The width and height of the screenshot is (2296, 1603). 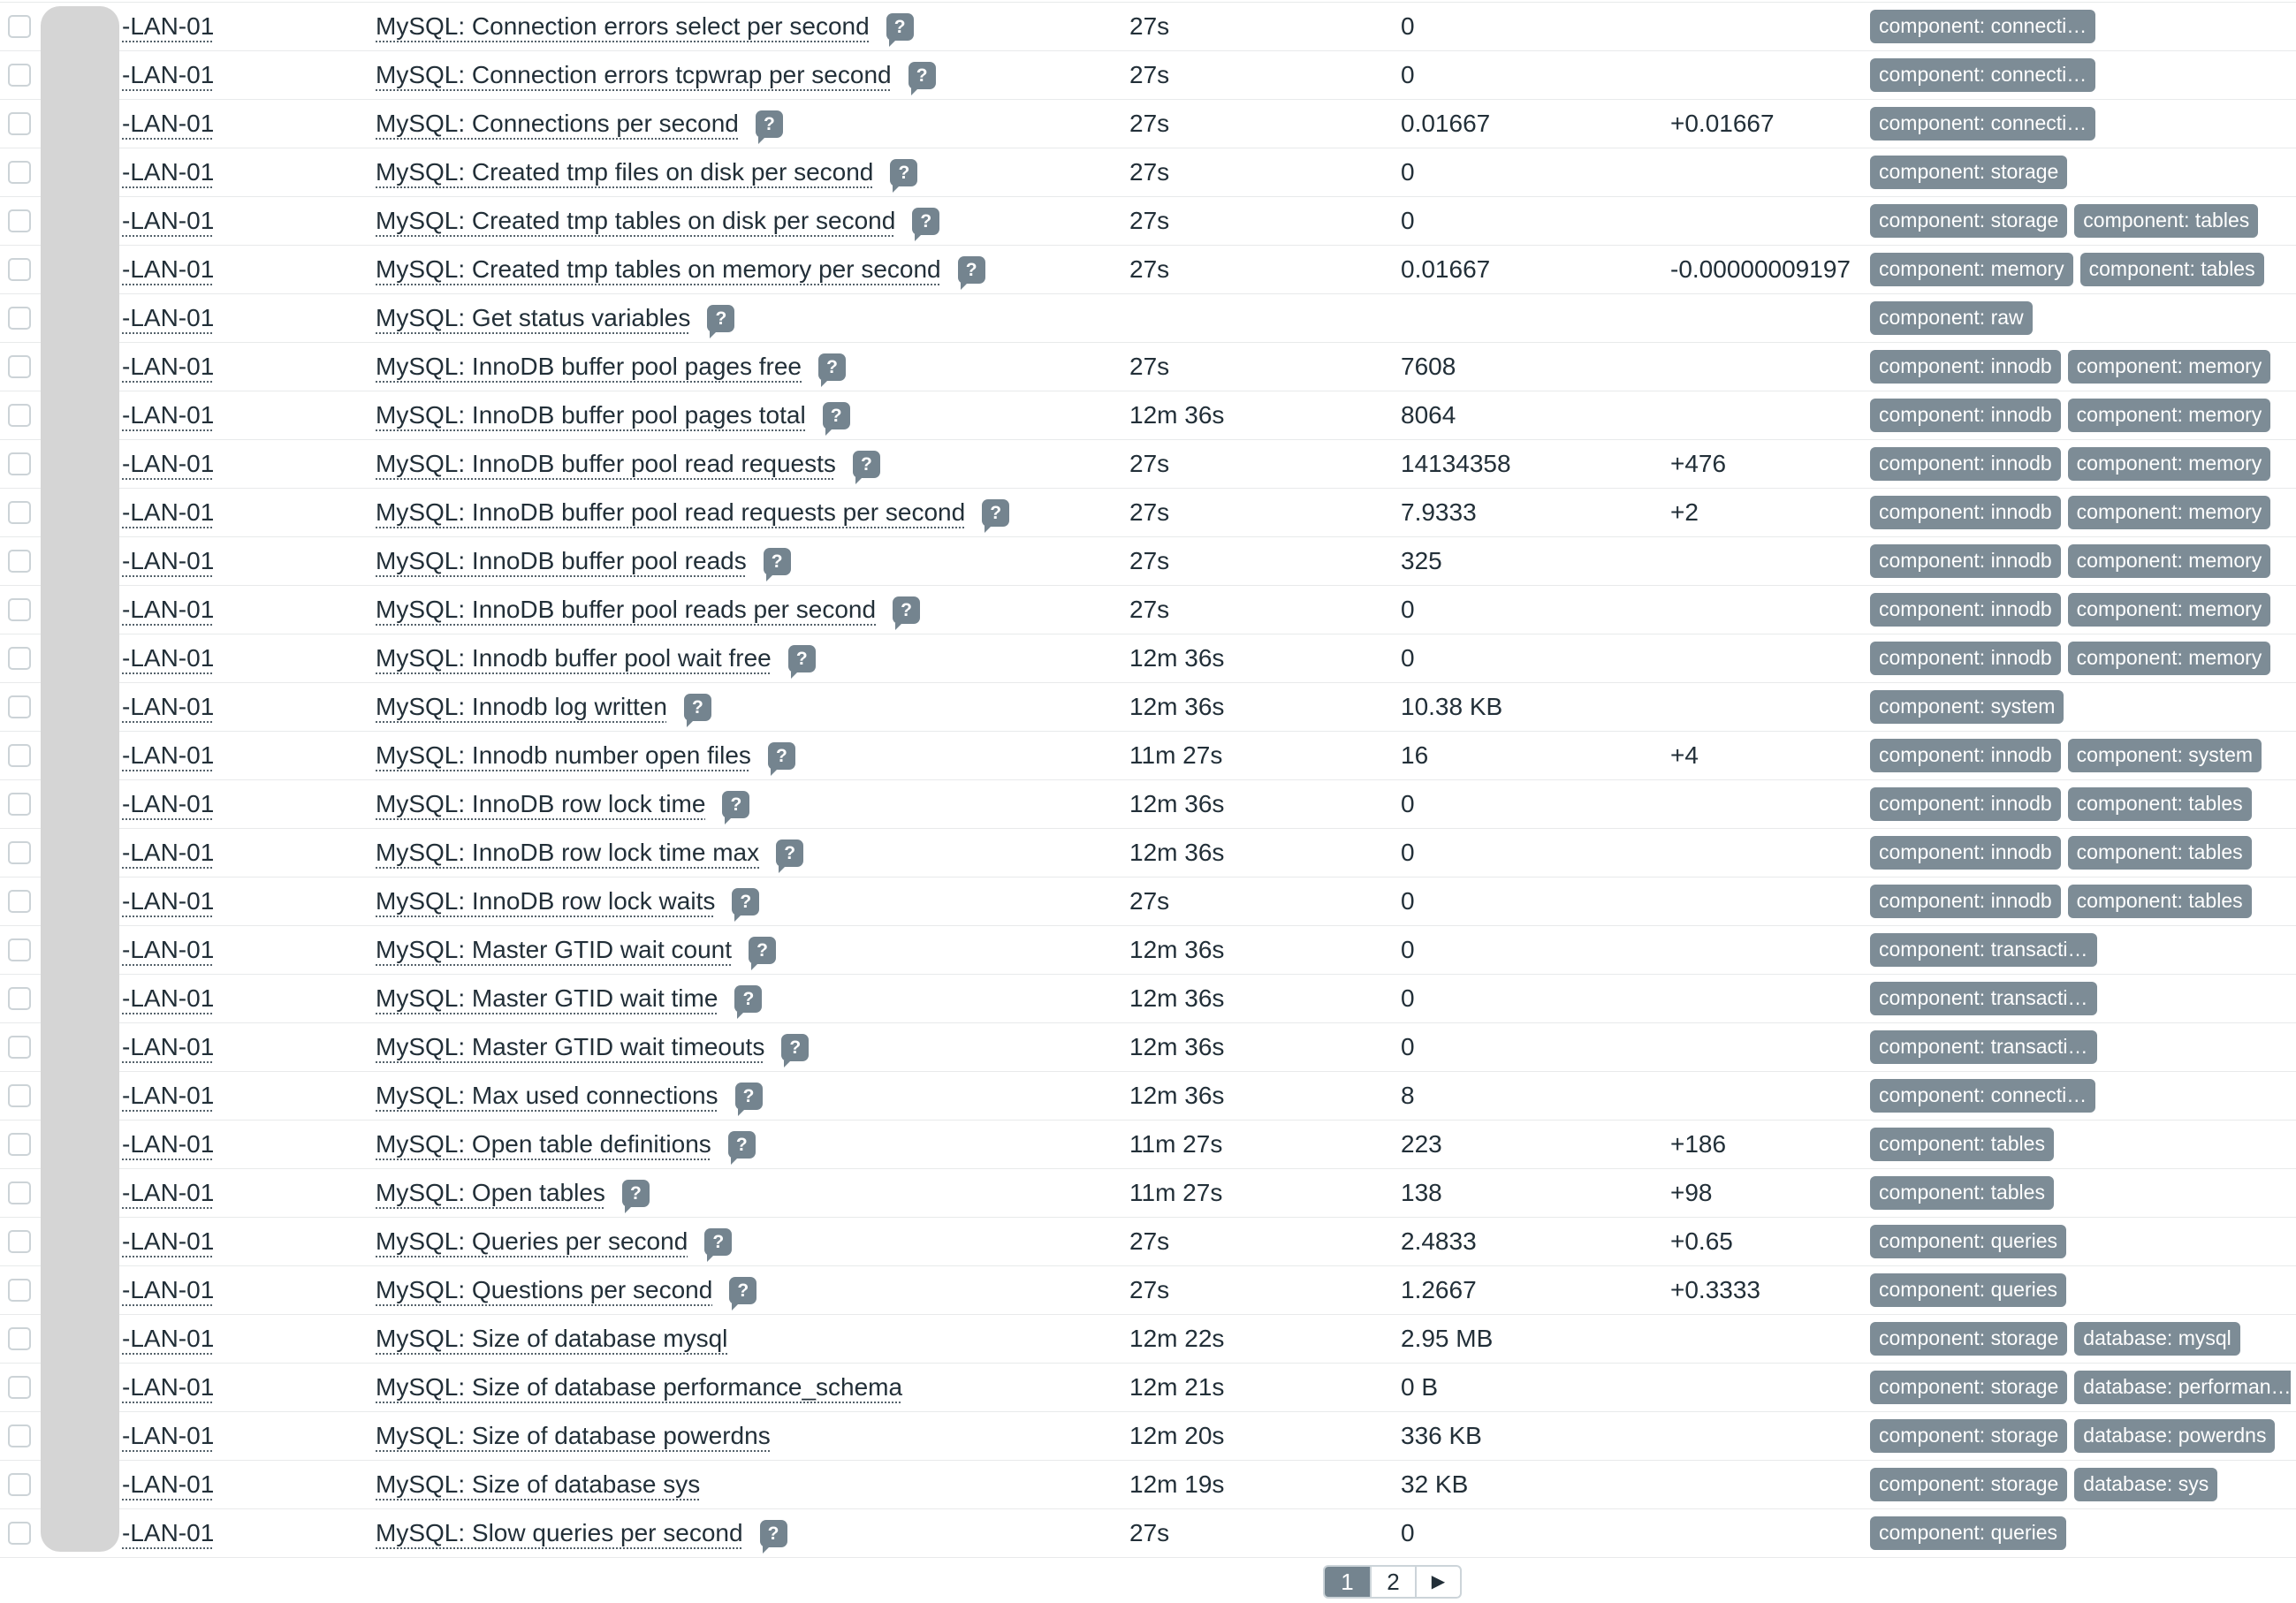 What do you see at coordinates (546, 901) in the screenshot?
I see `item-name-link: MySQL: InnoDB row lock waits` at bounding box center [546, 901].